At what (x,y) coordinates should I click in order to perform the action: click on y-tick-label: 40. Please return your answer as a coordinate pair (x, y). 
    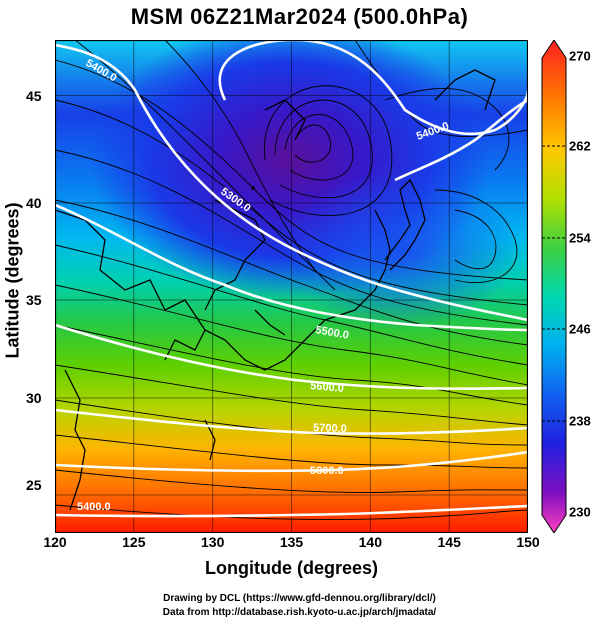
    Looking at the image, I should click on (34, 203).